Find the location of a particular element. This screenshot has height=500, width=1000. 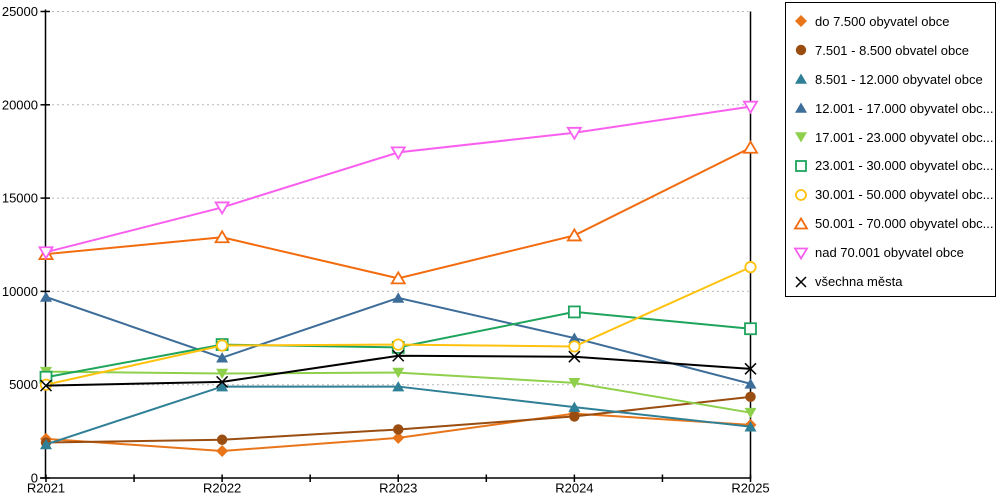

x-tick-label: R2021 is located at coordinates (46, 488).